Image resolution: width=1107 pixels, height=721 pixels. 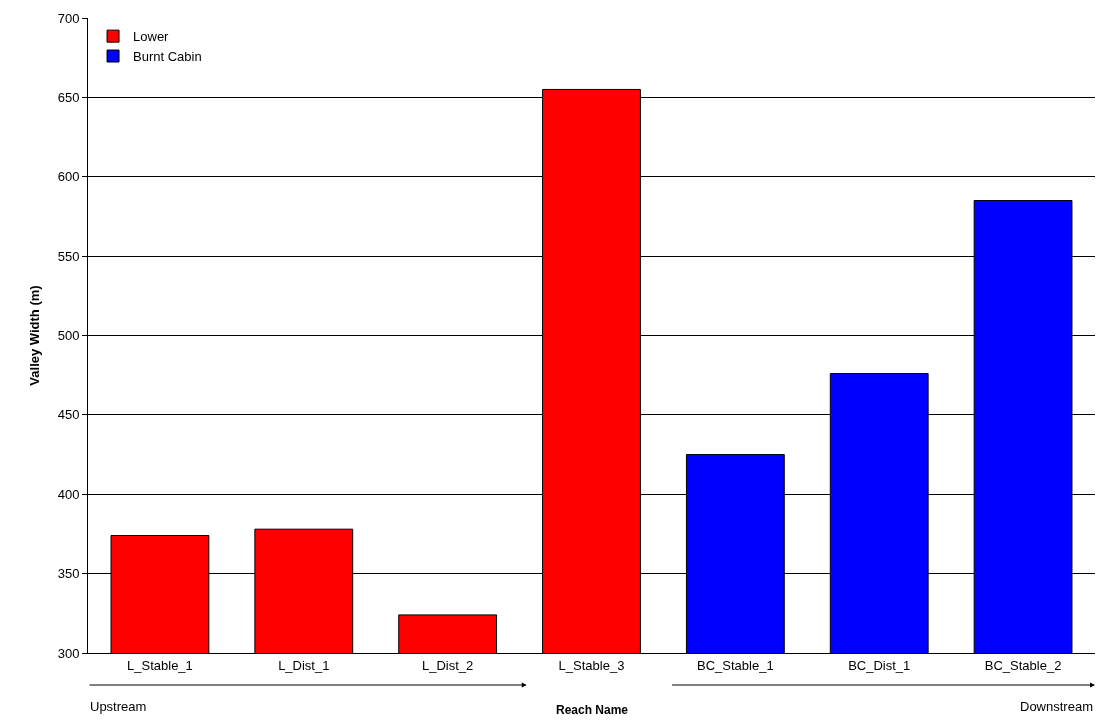 I want to click on x-tick-label: L_Dist_1, so click(x=304, y=665).